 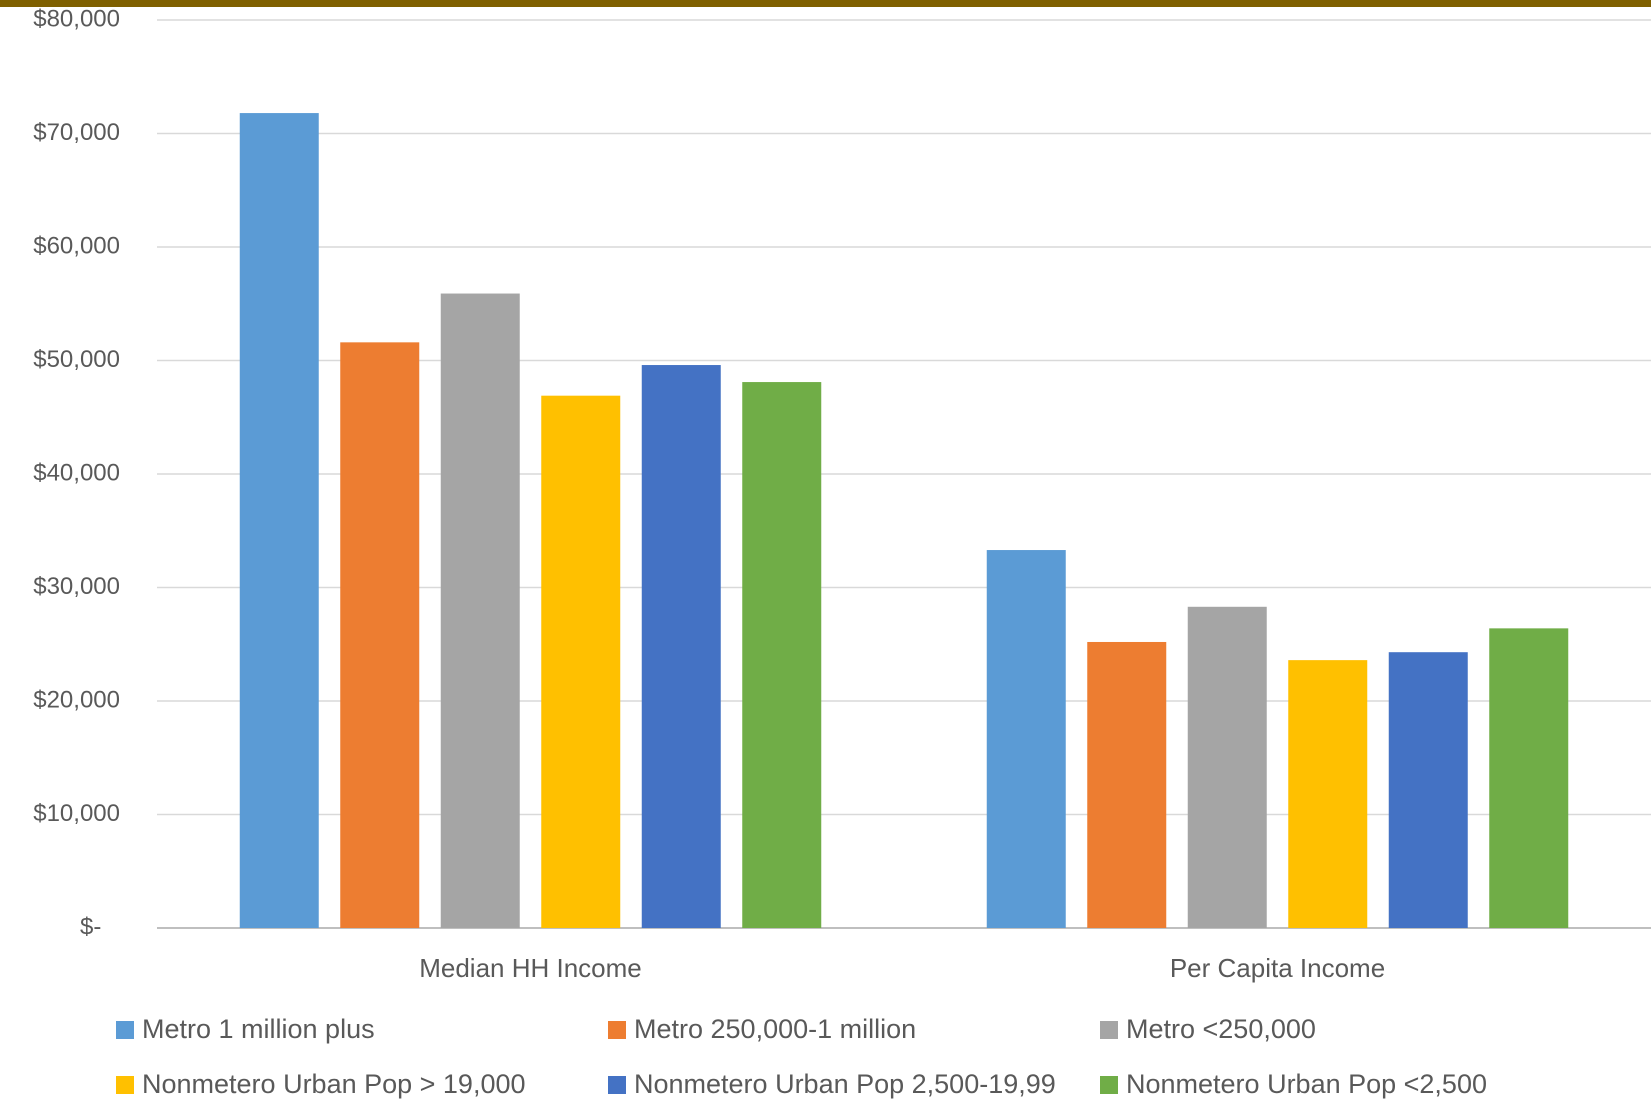 What do you see at coordinates (902, 968) in the screenshot?
I see `x-axis-categories: Median HH Income Per Capita Income` at bounding box center [902, 968].